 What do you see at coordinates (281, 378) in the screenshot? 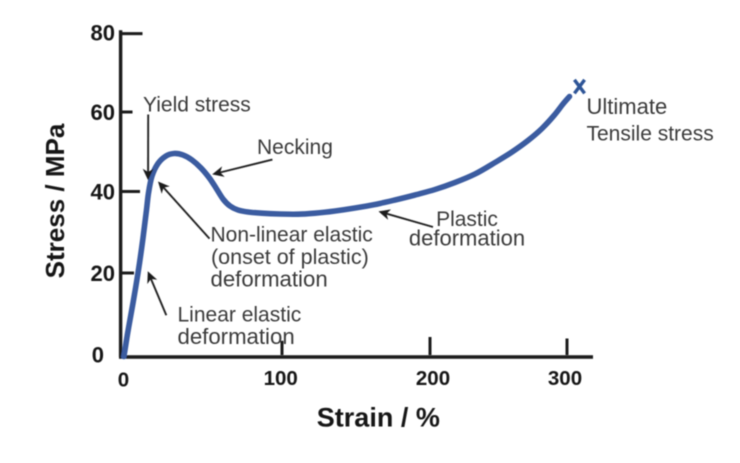
I see `svg-text: 100` at bounding box center [281, 378].